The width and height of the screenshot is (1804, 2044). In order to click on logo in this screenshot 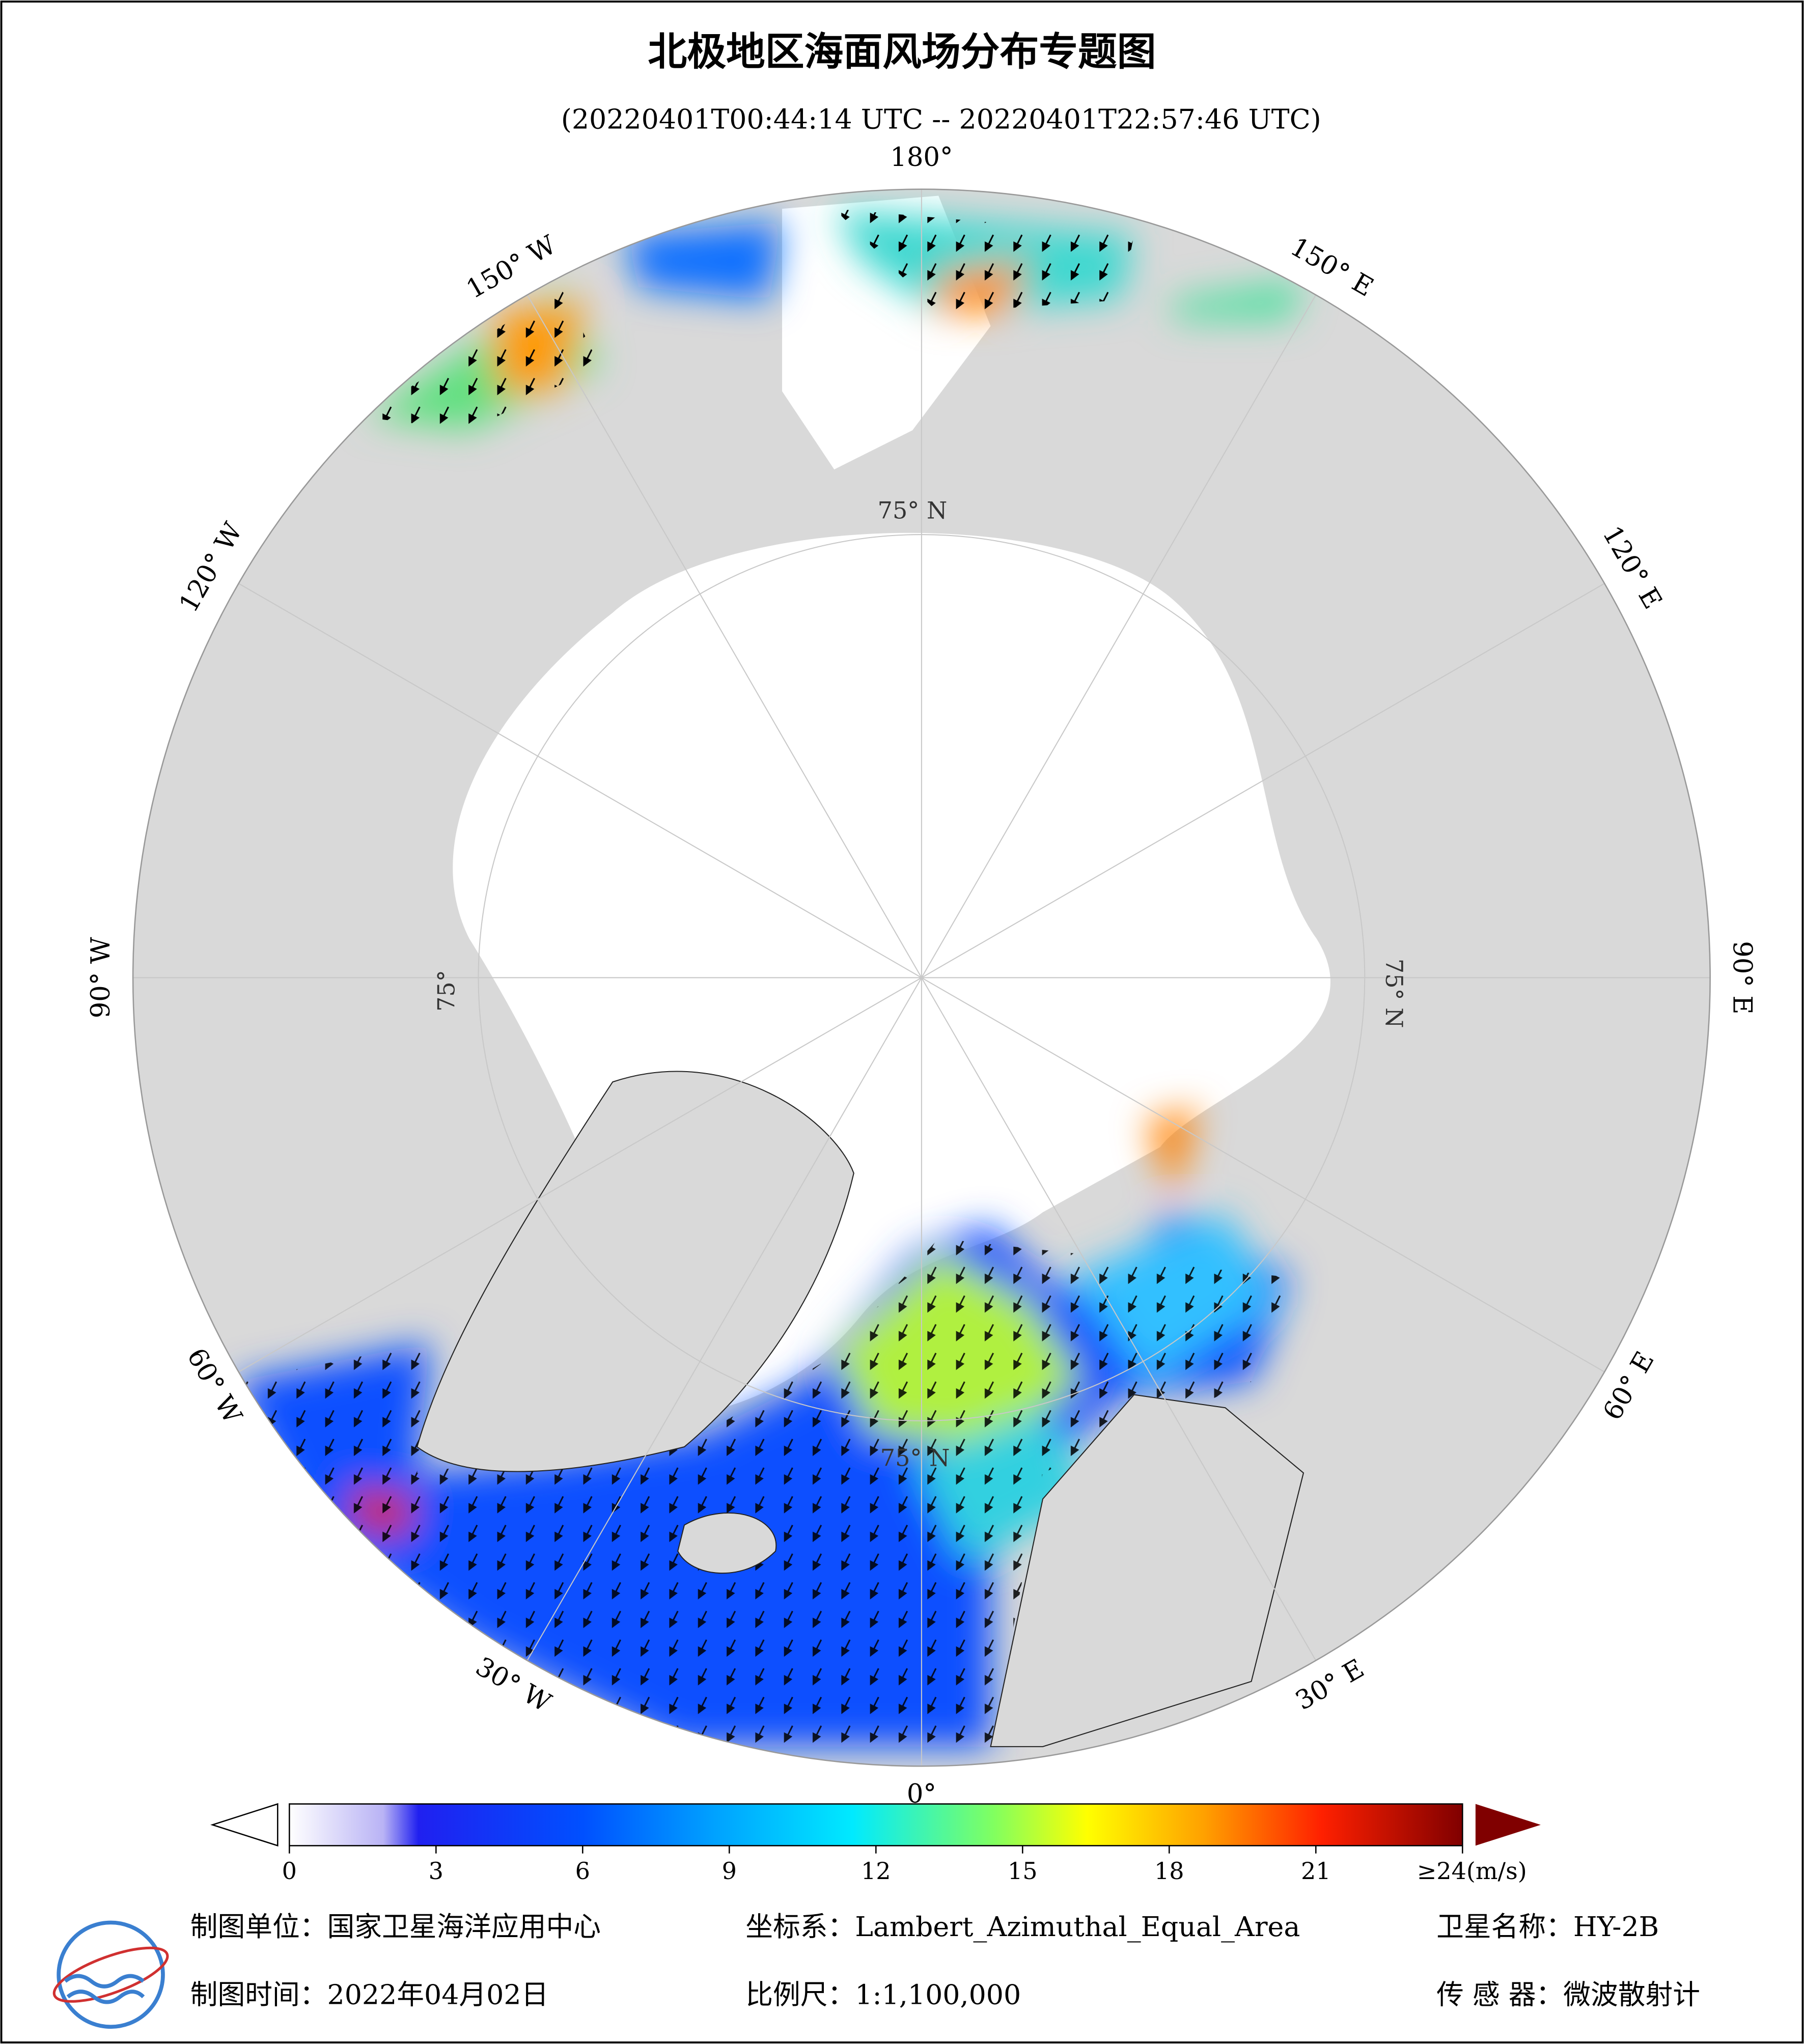, I will do `click(110, 1974)`.